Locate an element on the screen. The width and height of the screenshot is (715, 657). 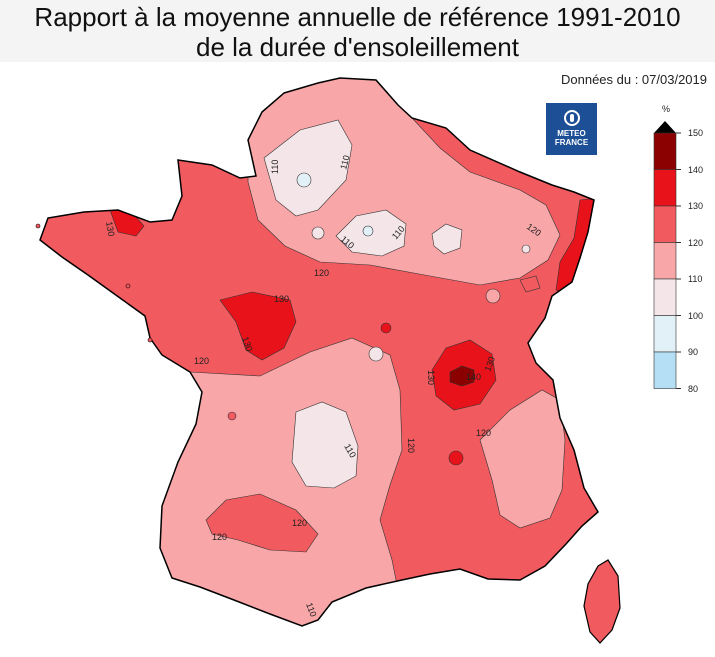
data-date: Données du : 07/03/2019 is located at coordinates (633, 79).